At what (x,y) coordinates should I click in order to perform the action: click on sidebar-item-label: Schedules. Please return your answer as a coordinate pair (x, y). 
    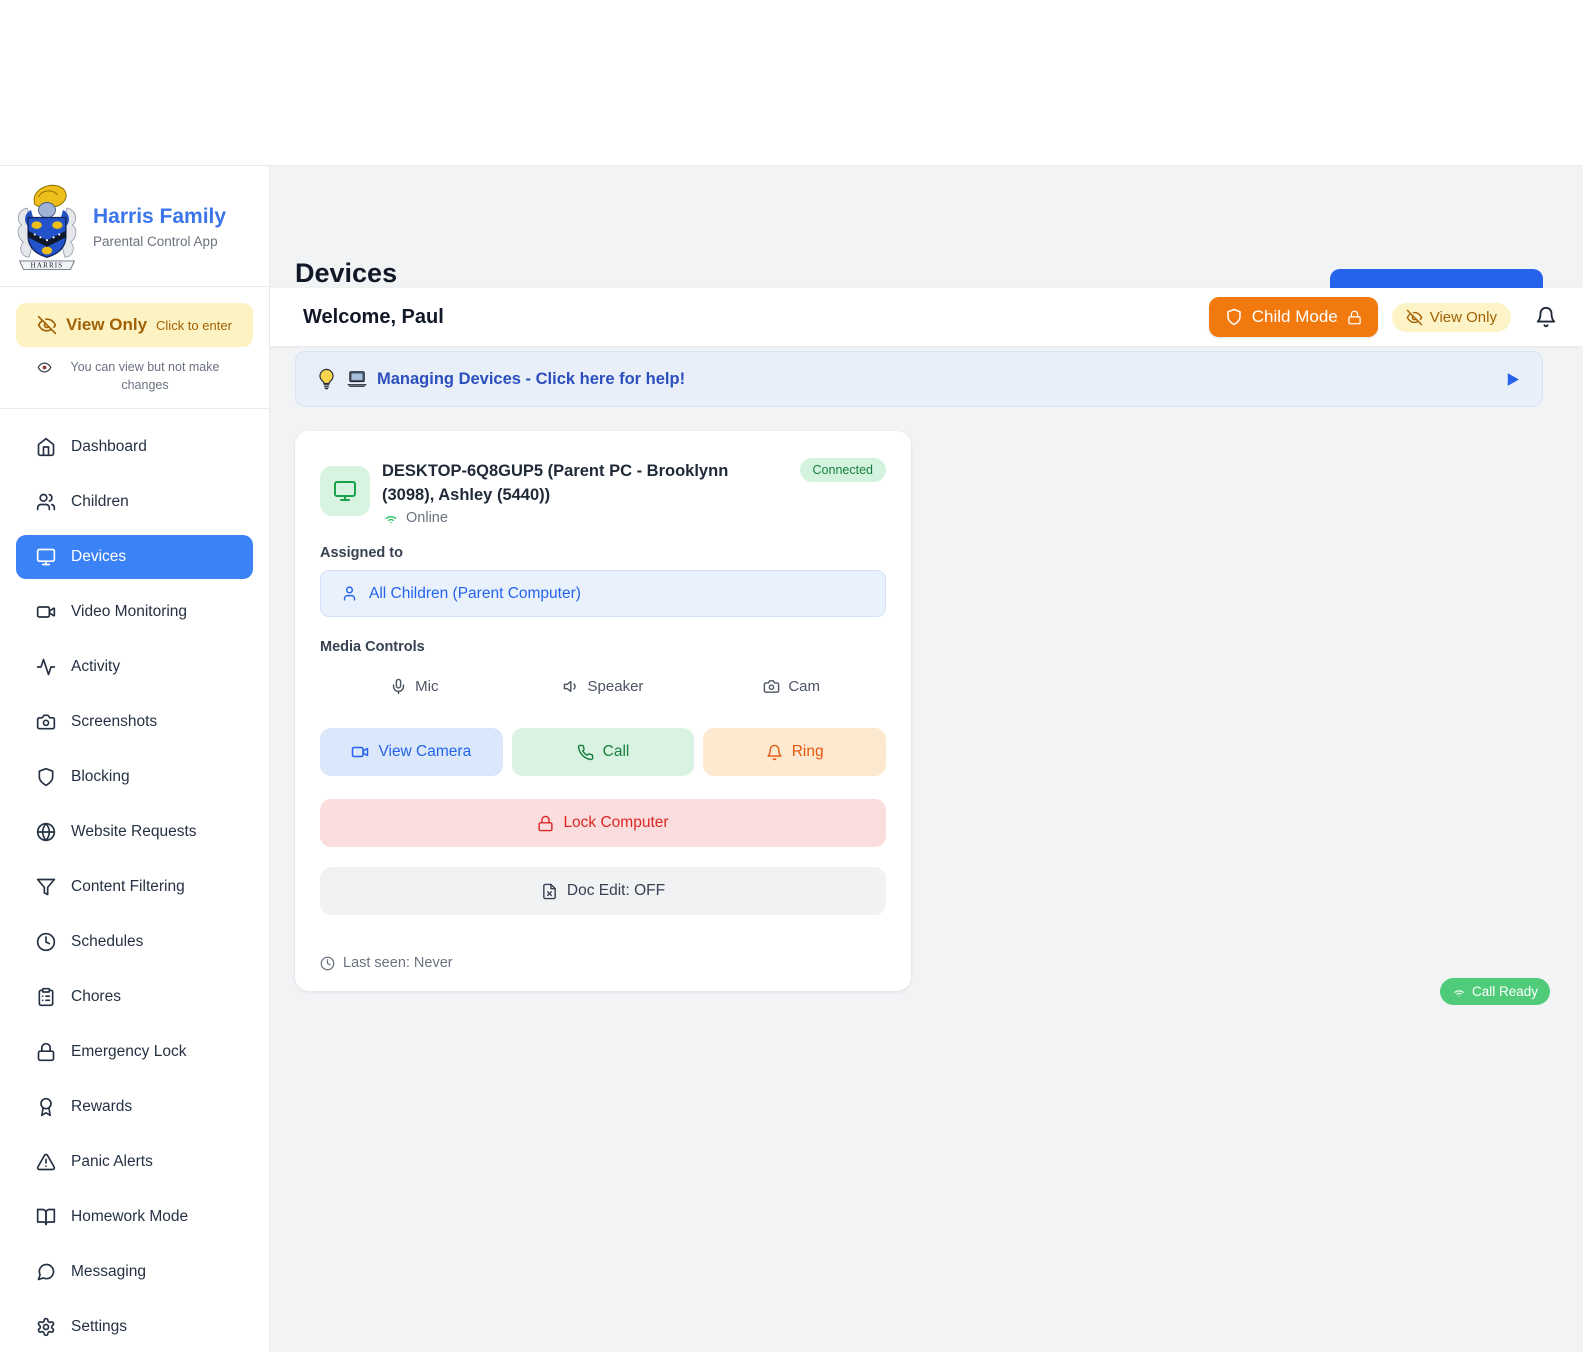
    Looking at the image, I should click on (107, 941).